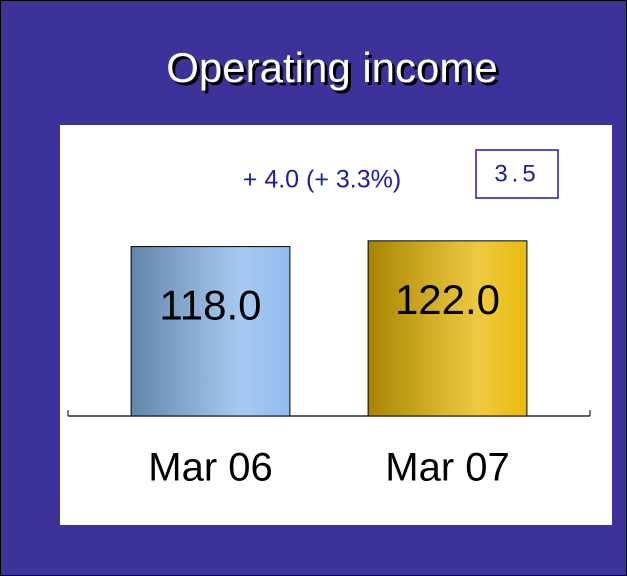  I want to click on title-shadow: Operating income, so click(335, 70).